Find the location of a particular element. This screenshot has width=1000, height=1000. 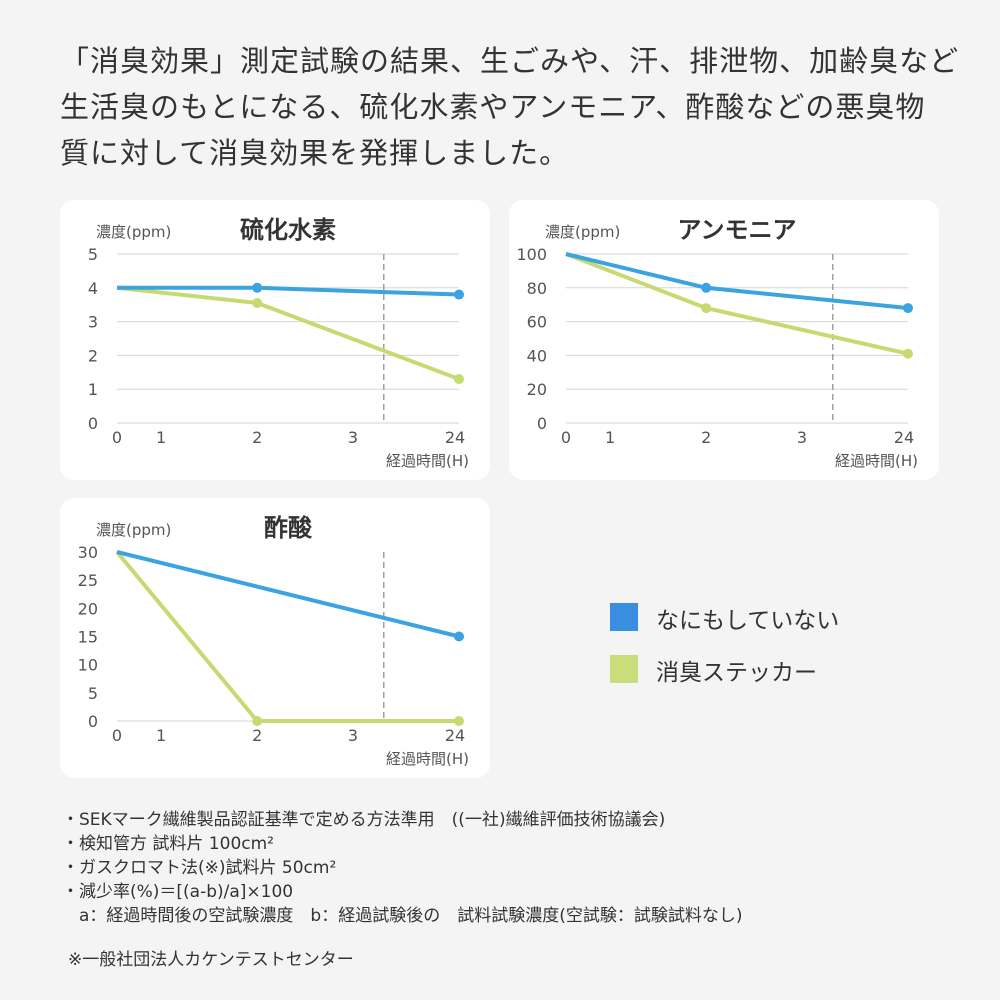

note: ・検知管方 試料片 100cm² is located at coordinates (168, 844).